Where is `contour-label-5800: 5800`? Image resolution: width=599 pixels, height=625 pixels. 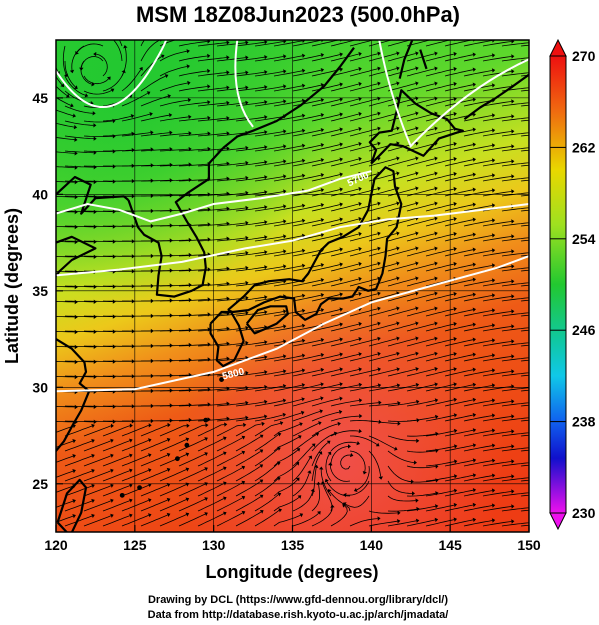
contour-label-5800: 5800 is located at coordinates (233, 374).